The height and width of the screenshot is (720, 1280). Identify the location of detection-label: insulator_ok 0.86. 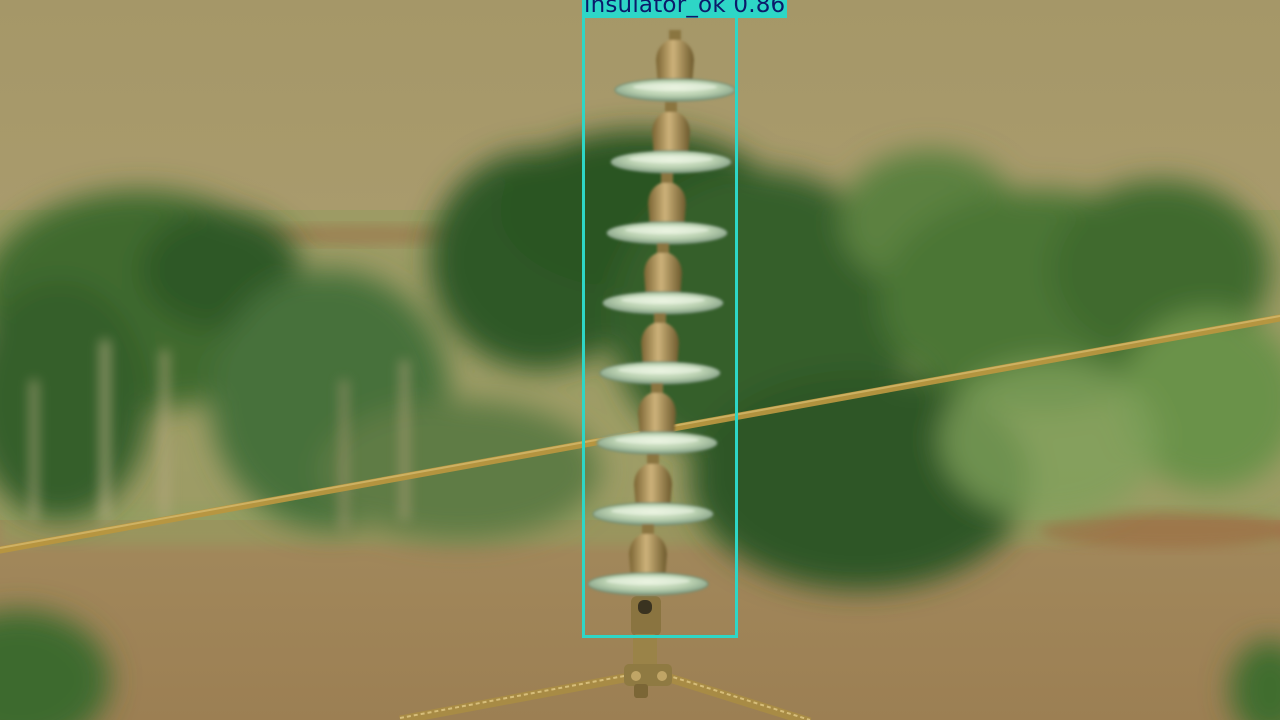
(685, 9).